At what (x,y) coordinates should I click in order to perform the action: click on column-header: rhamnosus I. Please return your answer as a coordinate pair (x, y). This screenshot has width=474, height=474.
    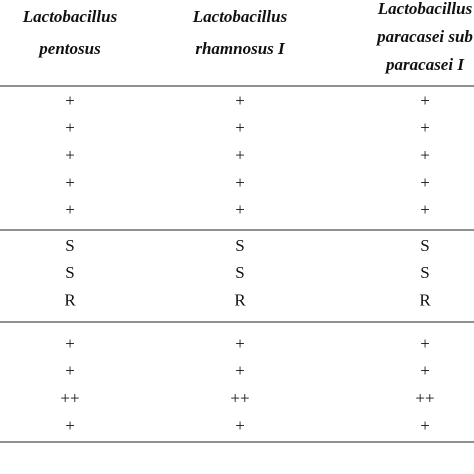
    Looking at the image, I should click on (240, 48).